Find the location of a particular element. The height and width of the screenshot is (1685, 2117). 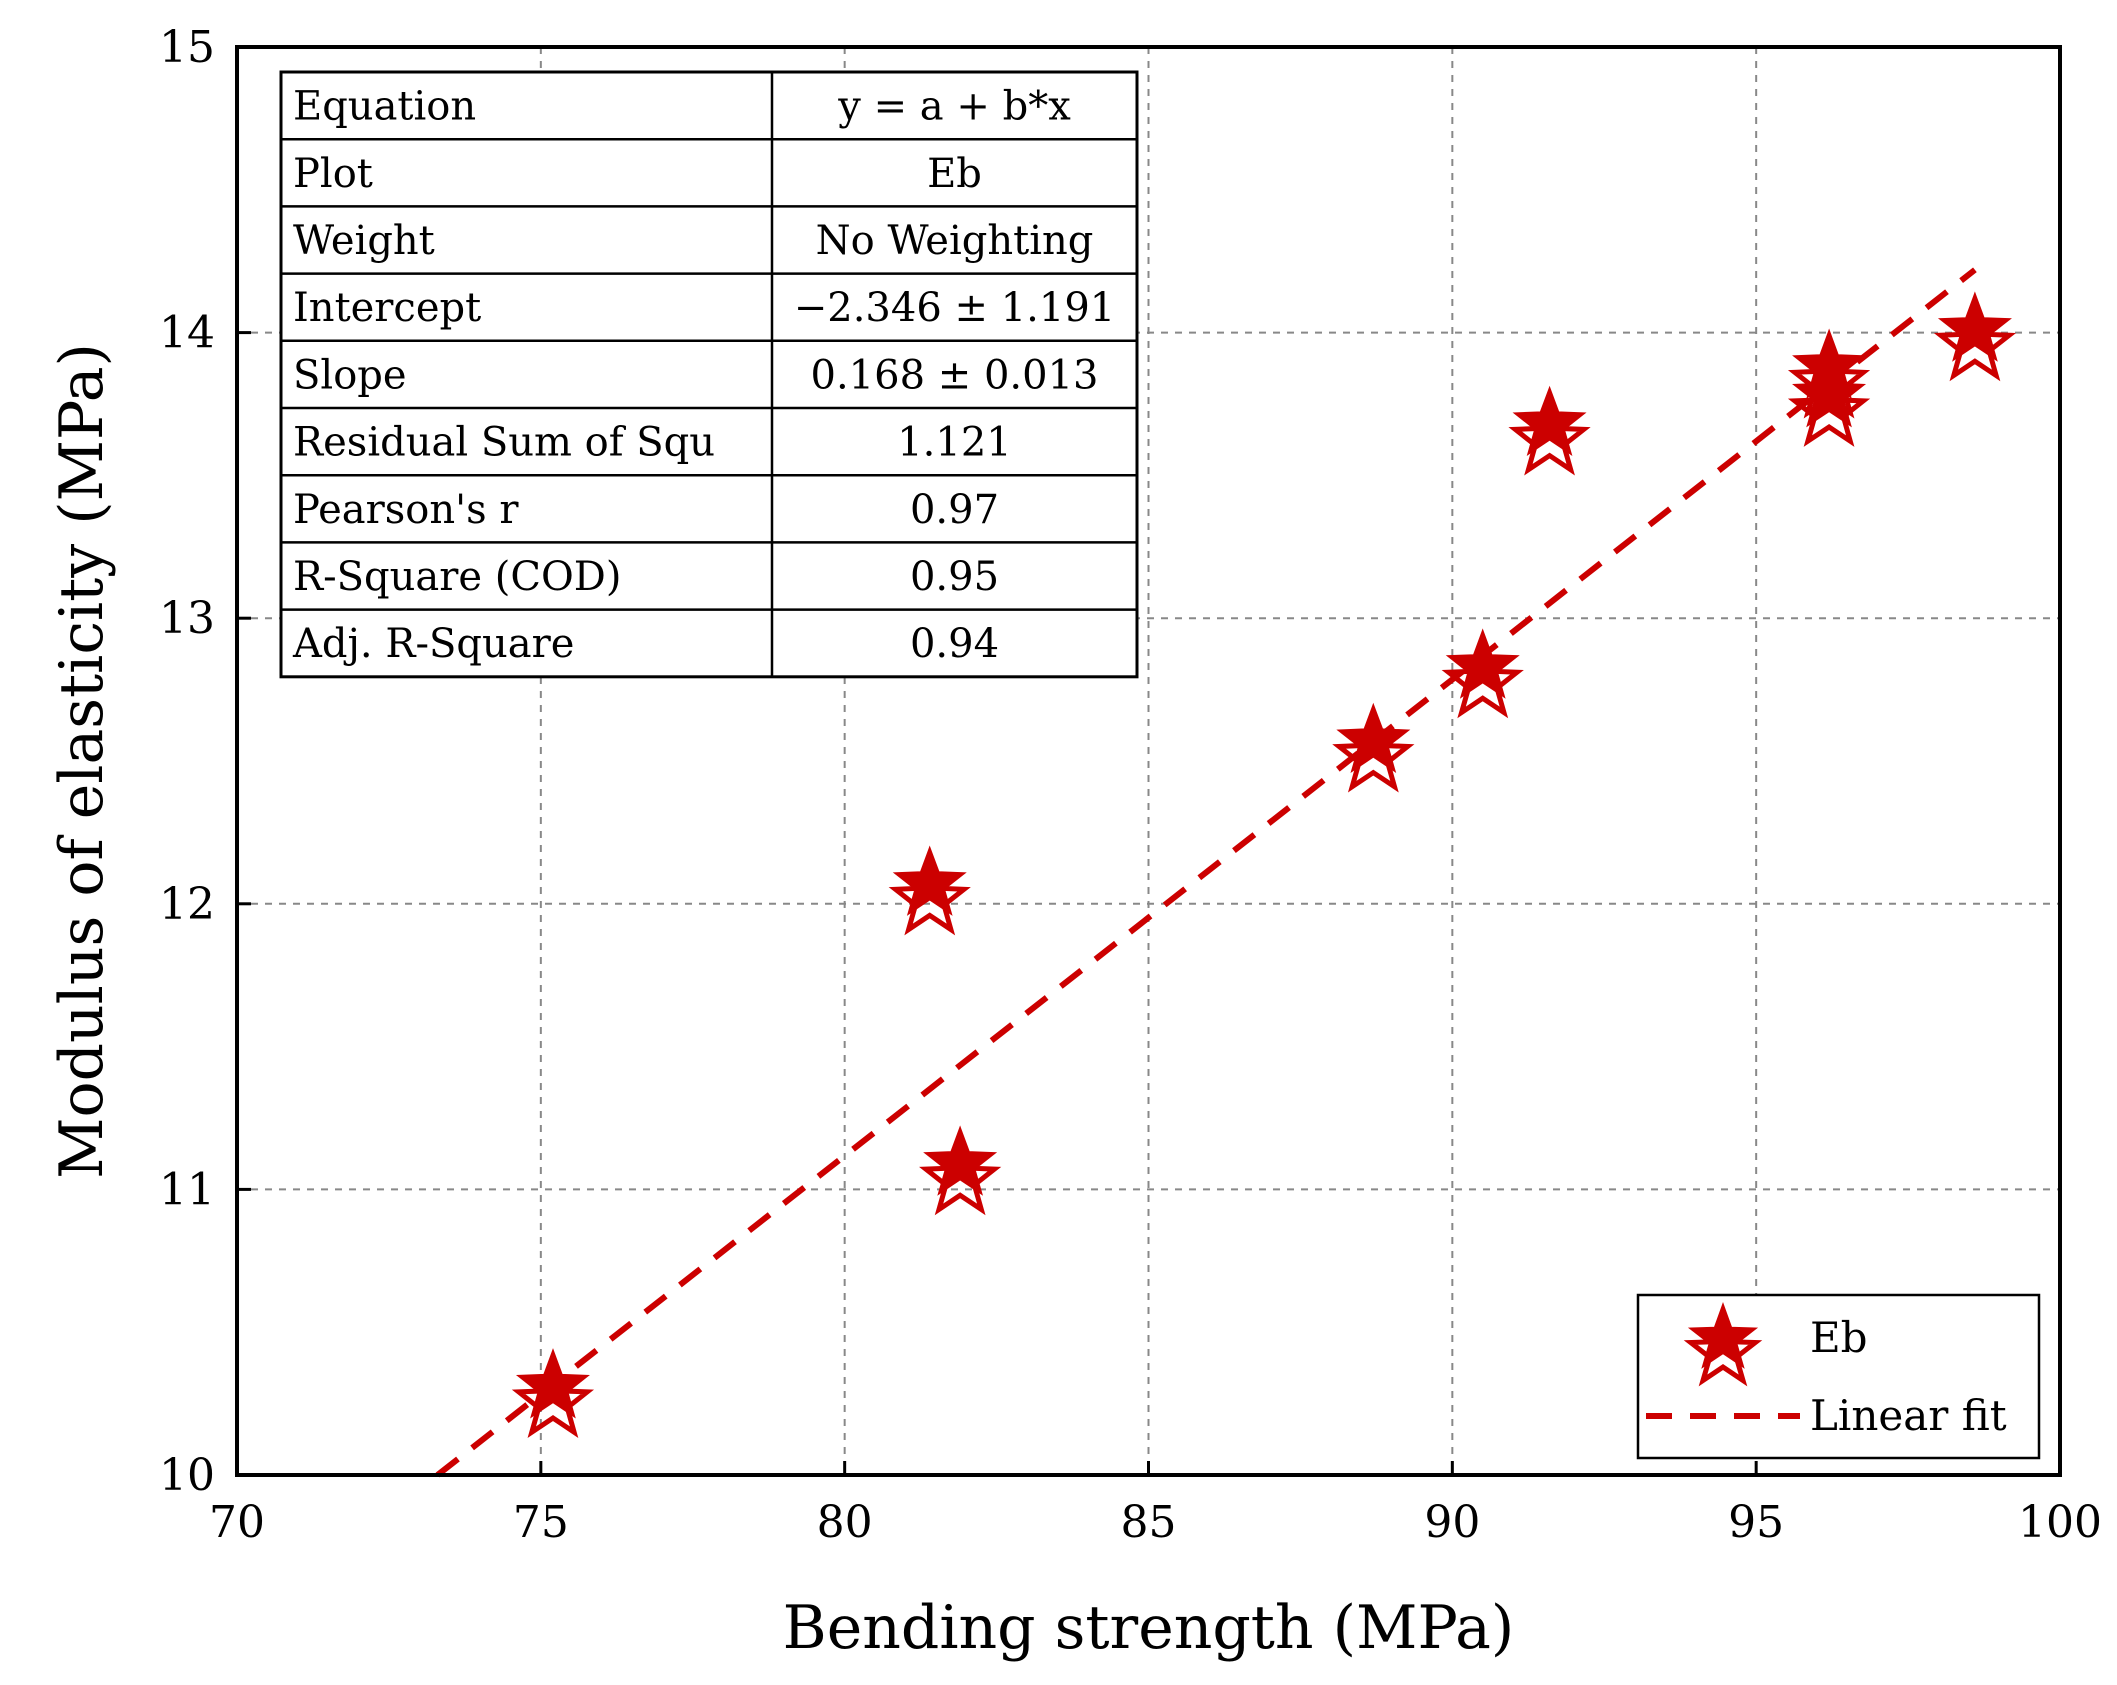

legend: Eb Linear fit is located at coordinates (1838, 1376).